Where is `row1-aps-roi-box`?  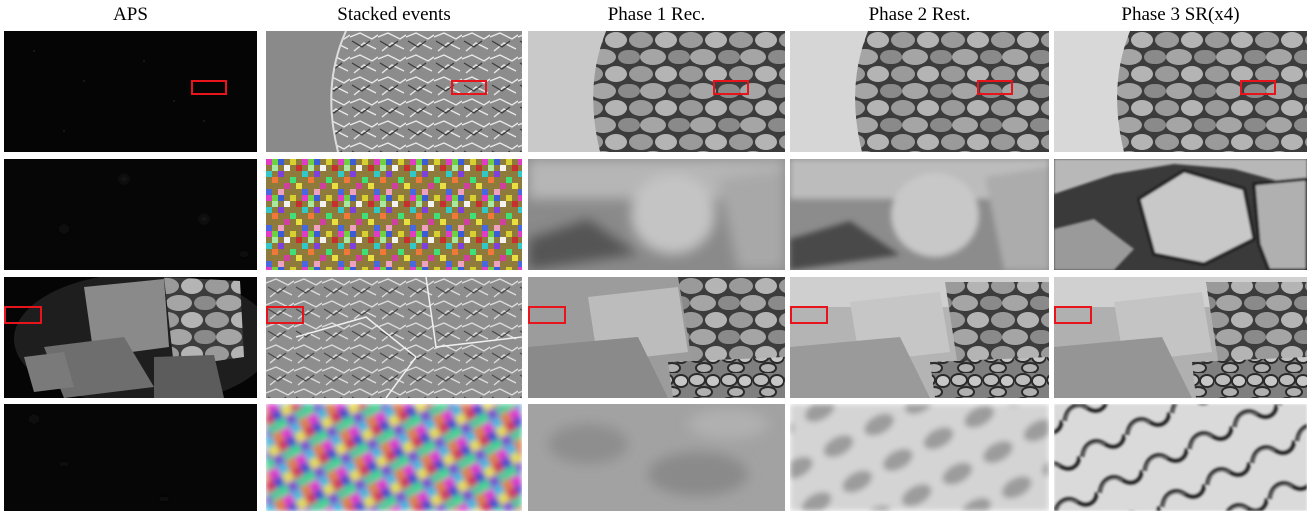
row1-aps-roi-box is located at coordinates (209, 87).